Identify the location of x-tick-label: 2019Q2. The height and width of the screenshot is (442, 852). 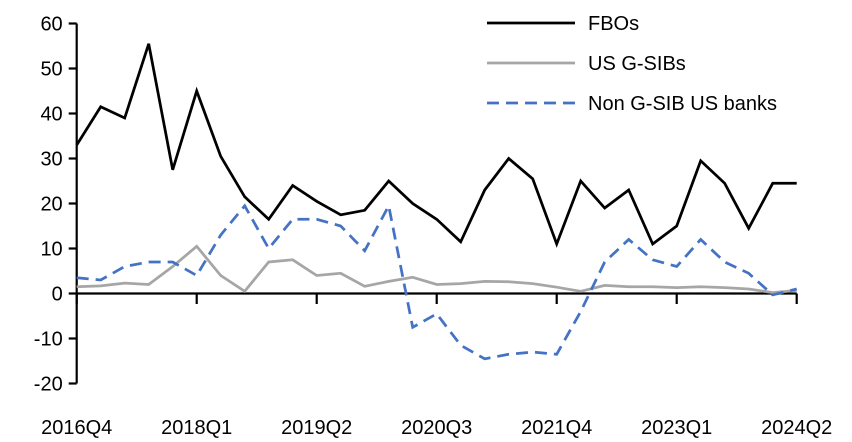
(316, 428).